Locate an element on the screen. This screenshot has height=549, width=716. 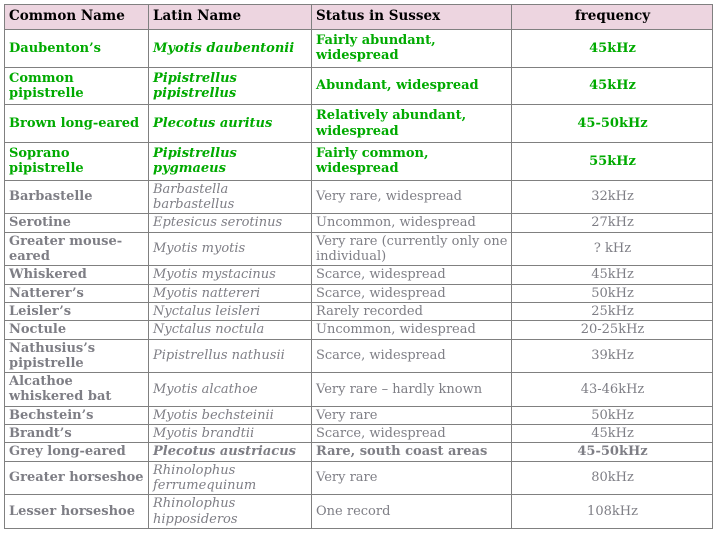
cell-common-name: Whiskered is located at coordinates (76, 275).